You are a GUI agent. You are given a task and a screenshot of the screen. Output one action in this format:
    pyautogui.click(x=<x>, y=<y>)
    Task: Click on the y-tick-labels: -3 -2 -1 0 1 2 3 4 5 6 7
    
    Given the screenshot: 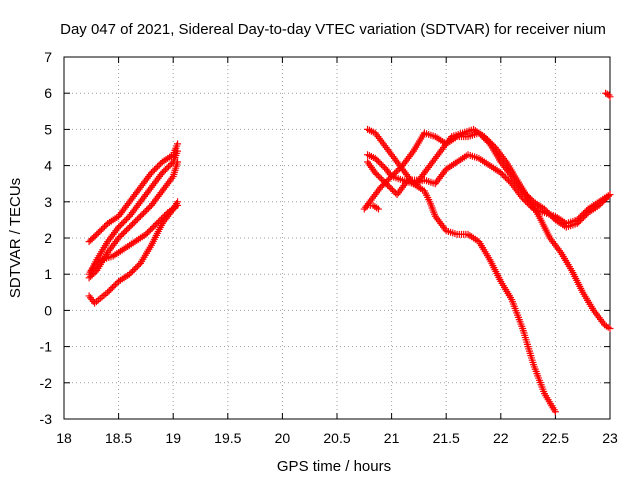 What is the action you would take?
    pyautogui.click(x=46, y=238)
    